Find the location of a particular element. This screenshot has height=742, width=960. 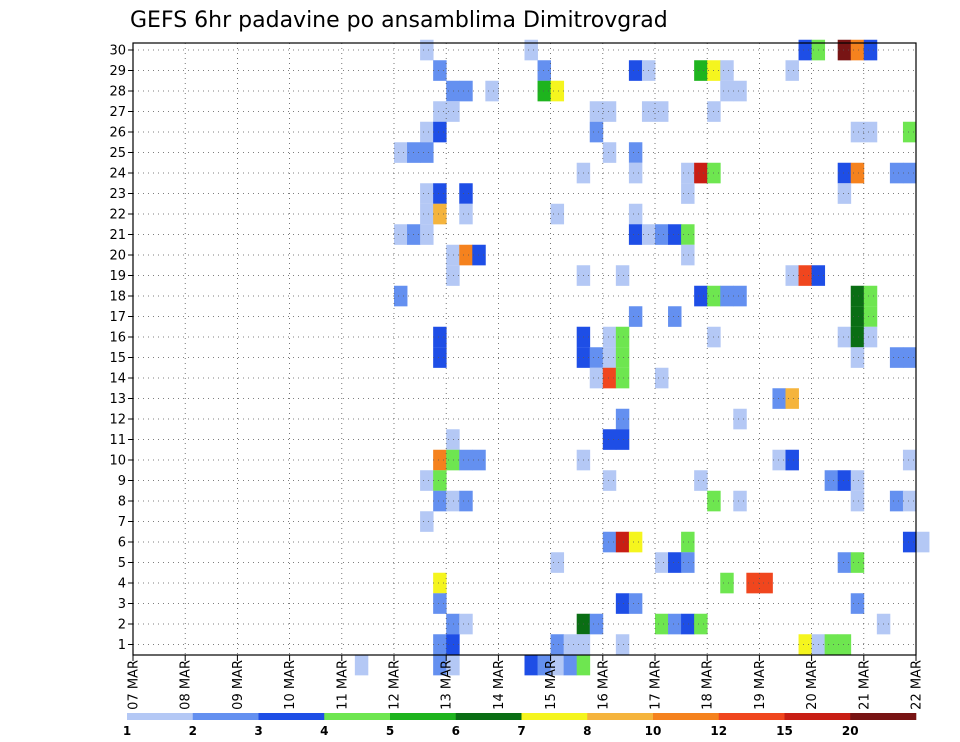

y-tick-label: 25 is located at coordinates (117, 153).